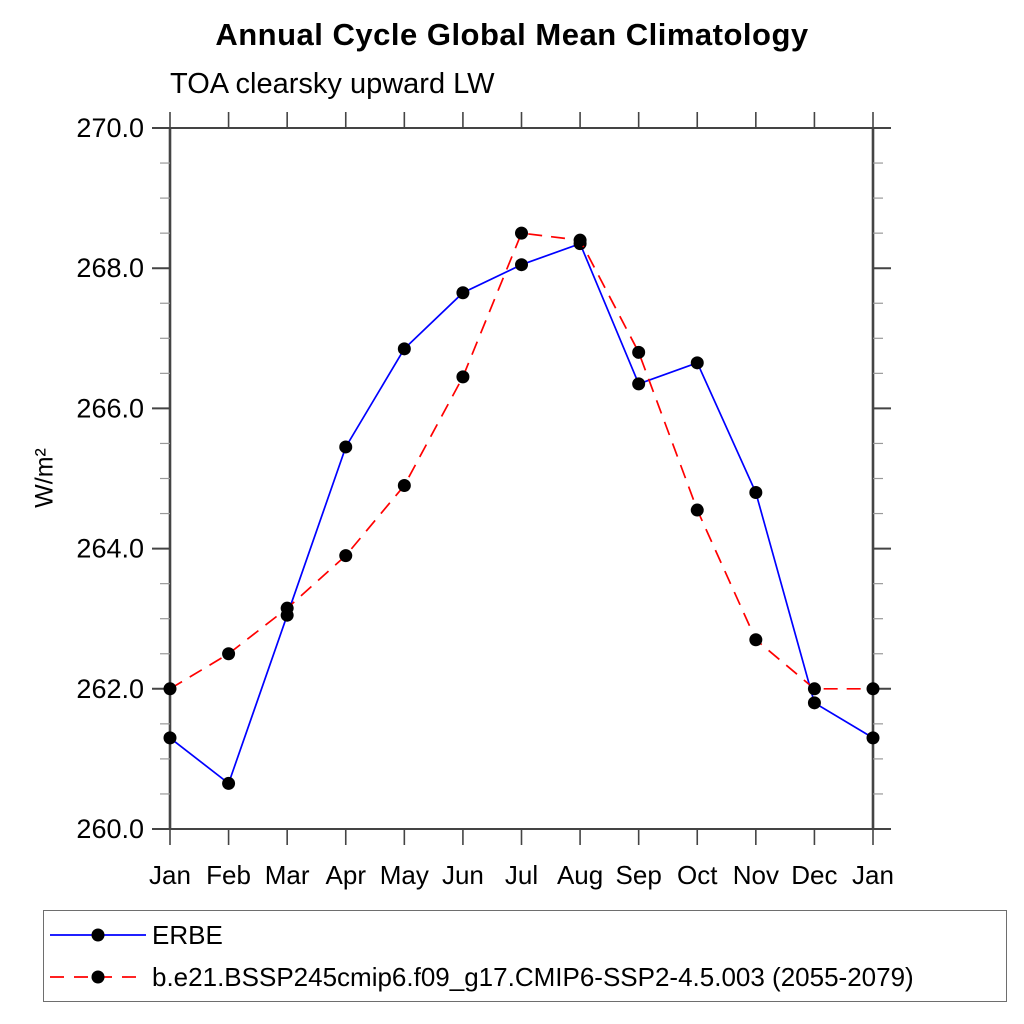 The image size is (1024, 1024). Describe the element at coordinates (697, 875) in the screenshot. I see `x-axis-month-label: Oct` at that location.